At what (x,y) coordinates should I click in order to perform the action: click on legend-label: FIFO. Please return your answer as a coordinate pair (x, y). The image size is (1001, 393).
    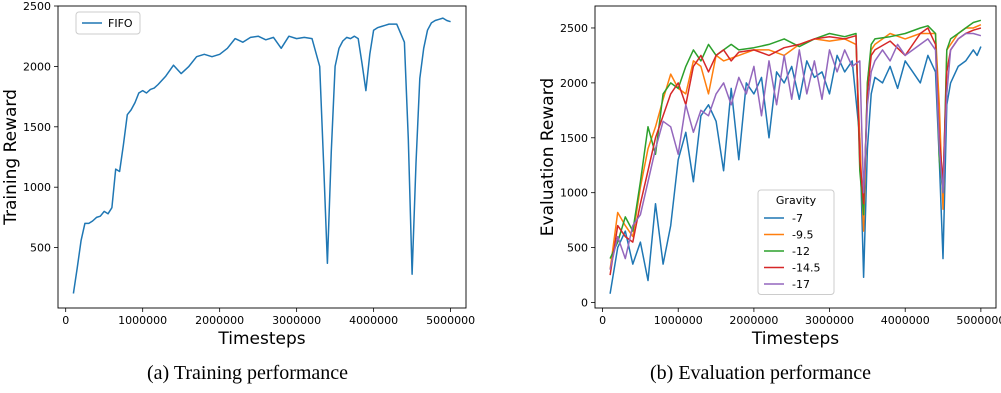
    Looking at the image, I should click on (120, 23).